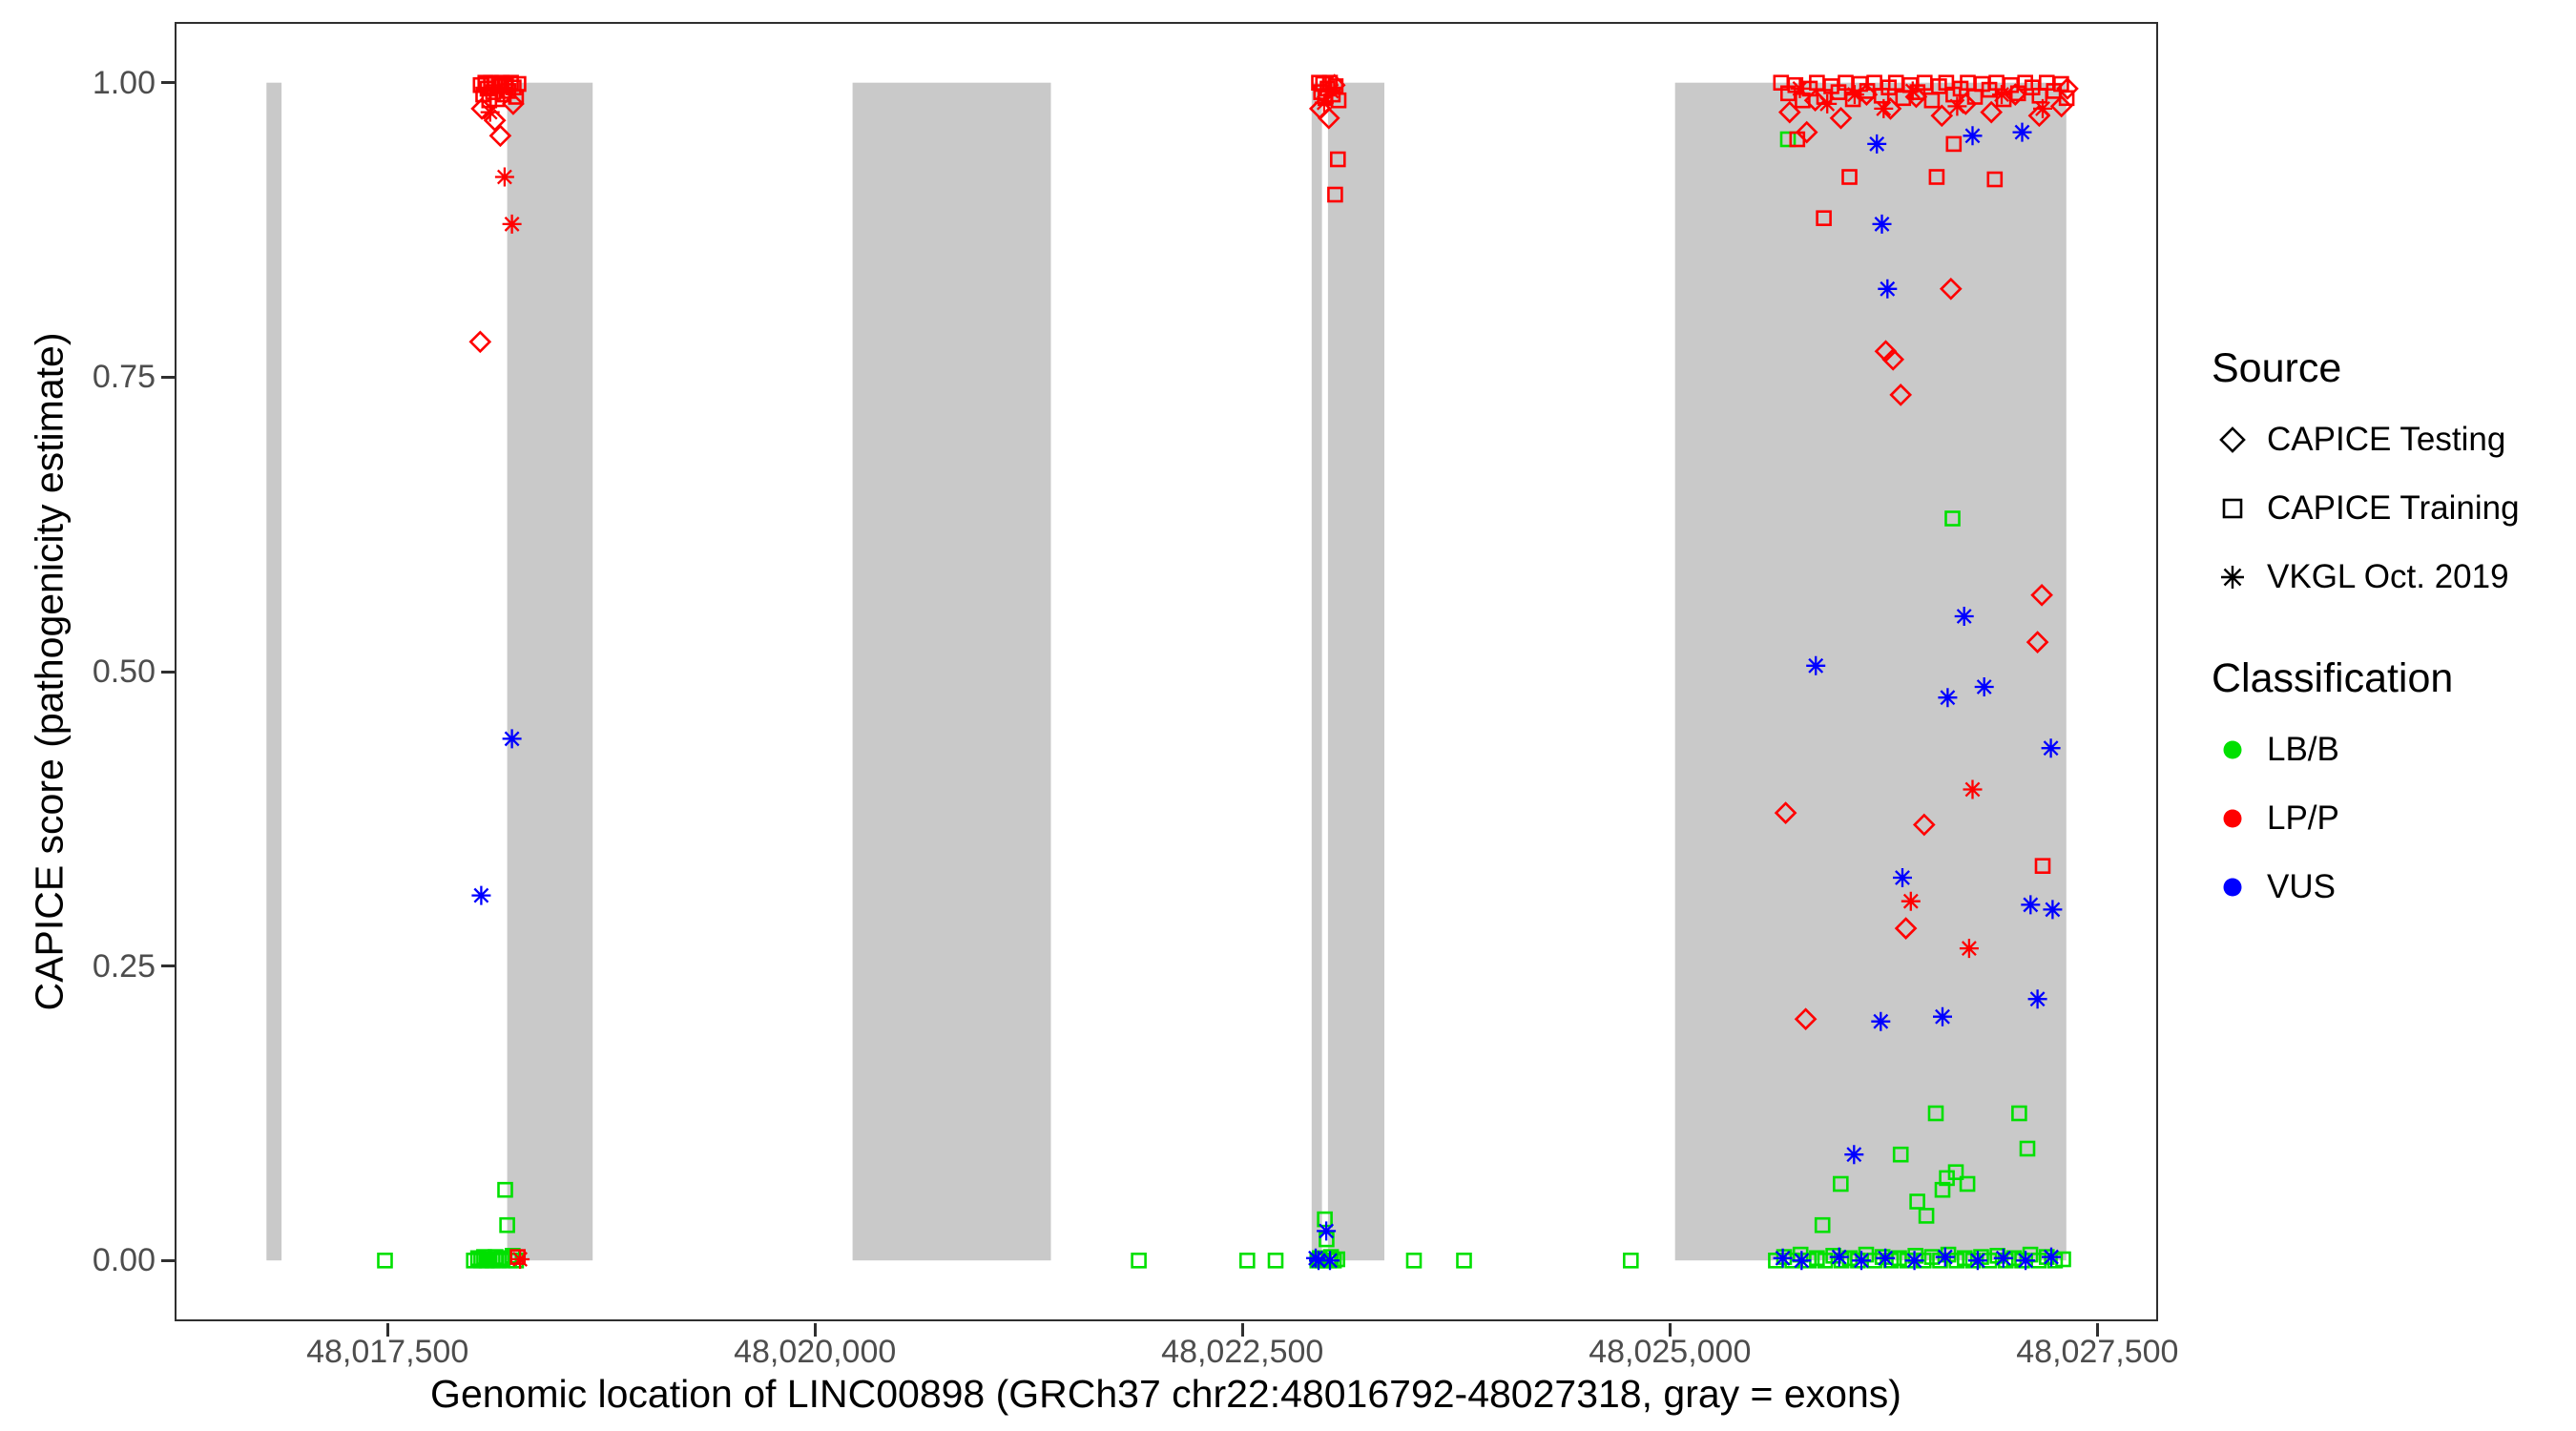  What do you see at coordinates (2366, 819) in the screenshot?
I see `legend-item-lpp: LP/P` at bounding box center [2366, 819].